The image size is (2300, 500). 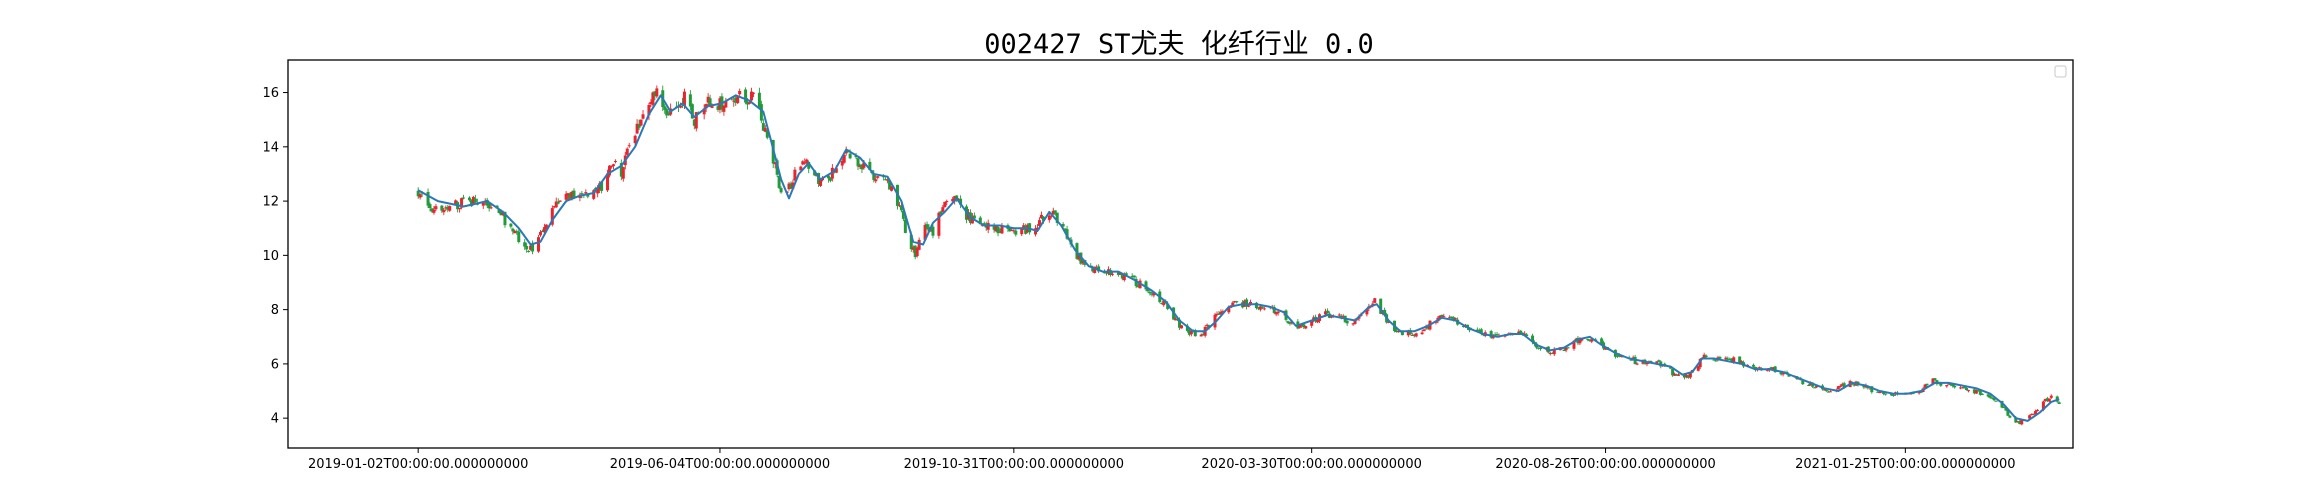 What do you see at coordinates (1905, 464) in the screenshot?
I see `x-tick-label: 2021-01-25T00:00:00.000000000` at bounding box center [1905, 464].